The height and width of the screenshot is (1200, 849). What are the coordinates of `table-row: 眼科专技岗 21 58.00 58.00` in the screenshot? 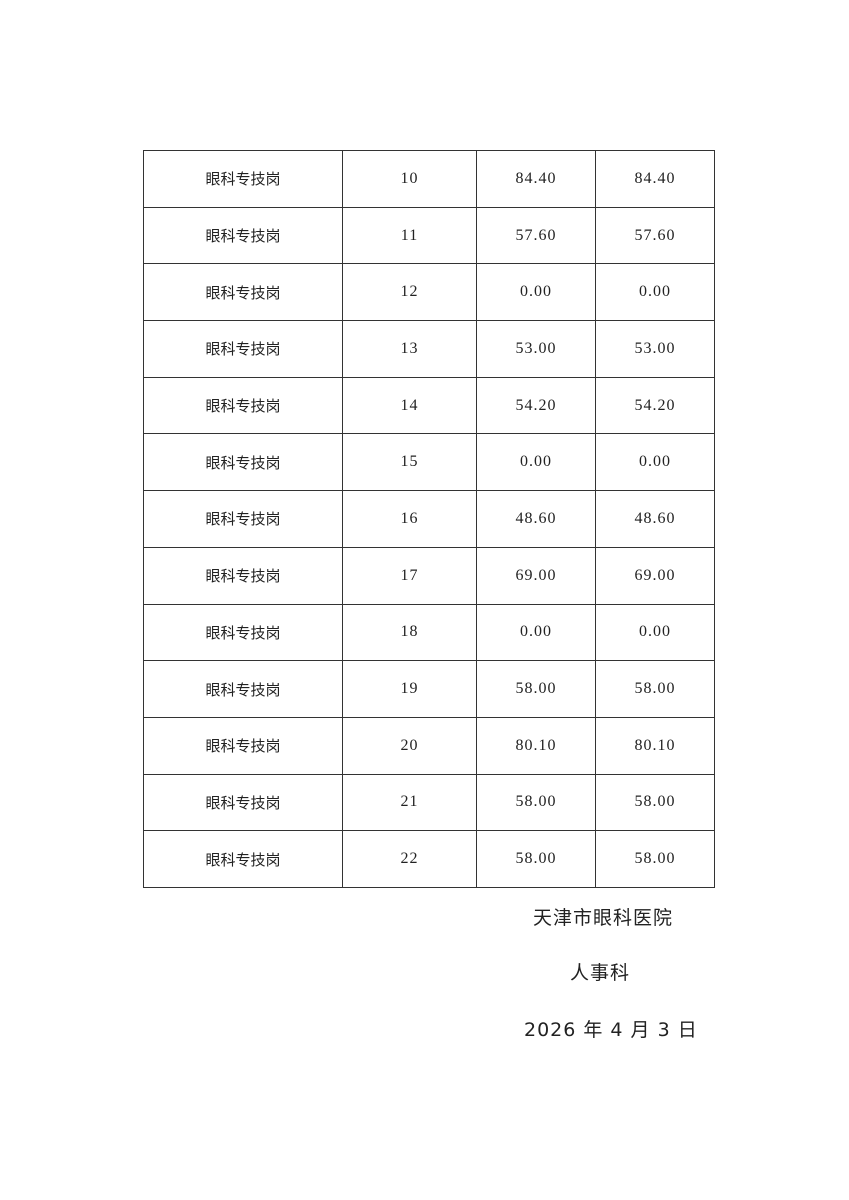 It's located at (429, 802).